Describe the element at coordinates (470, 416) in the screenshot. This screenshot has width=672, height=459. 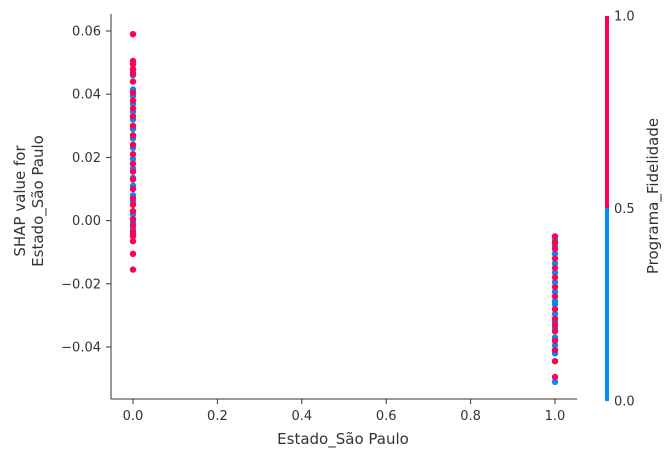
I see `x-tick-label: 0.8` at that location.